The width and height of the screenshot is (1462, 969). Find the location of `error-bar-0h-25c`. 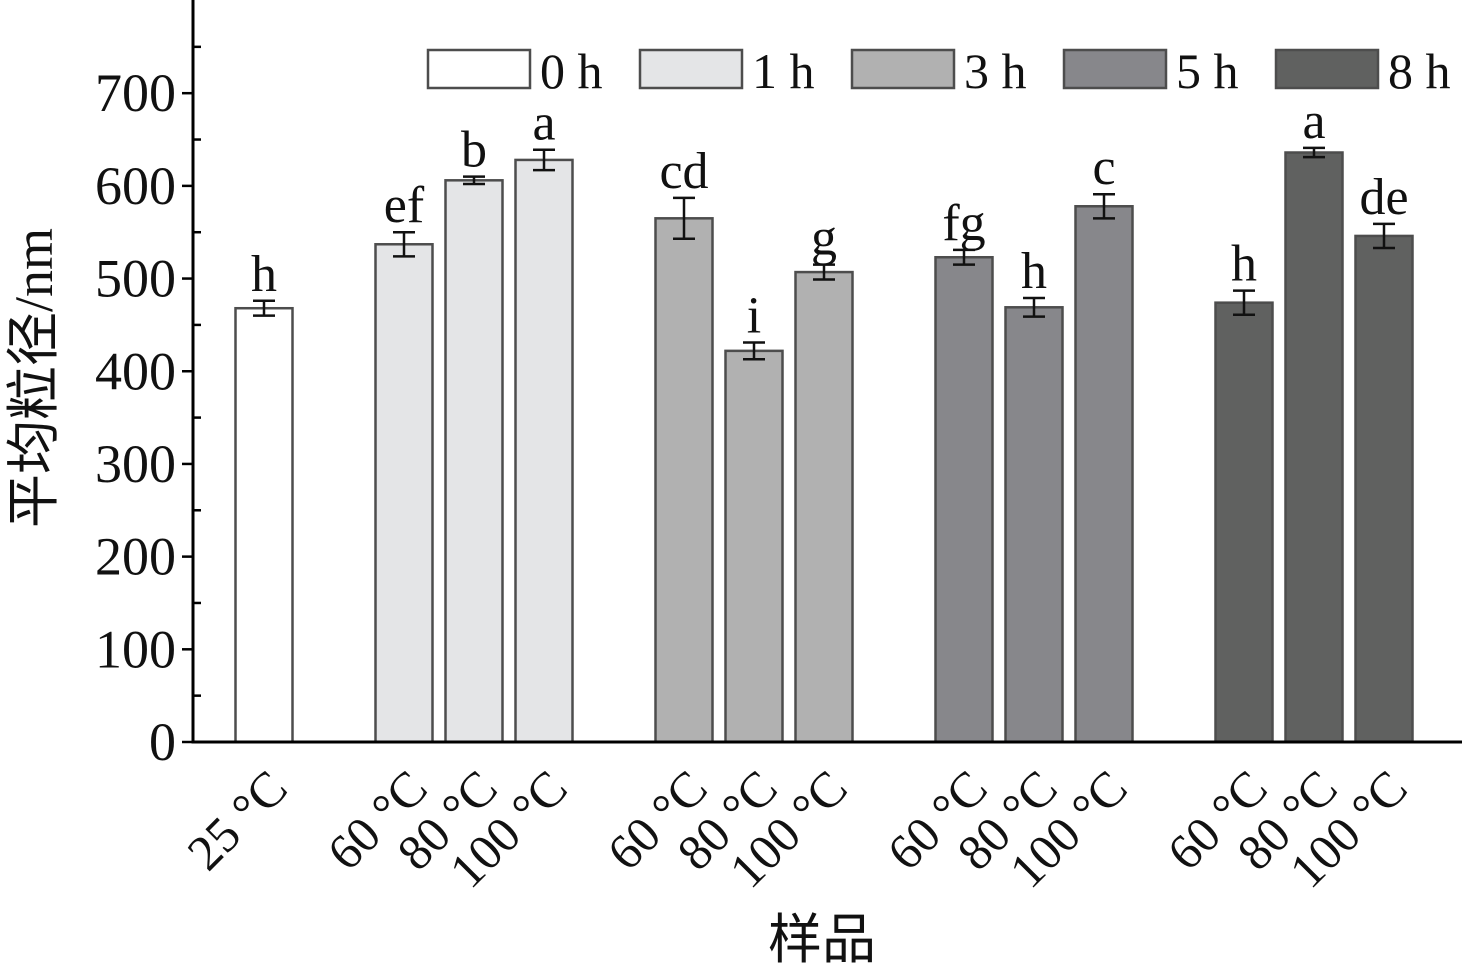

error-bar-0h-25c is located at coordinates (264, 308).